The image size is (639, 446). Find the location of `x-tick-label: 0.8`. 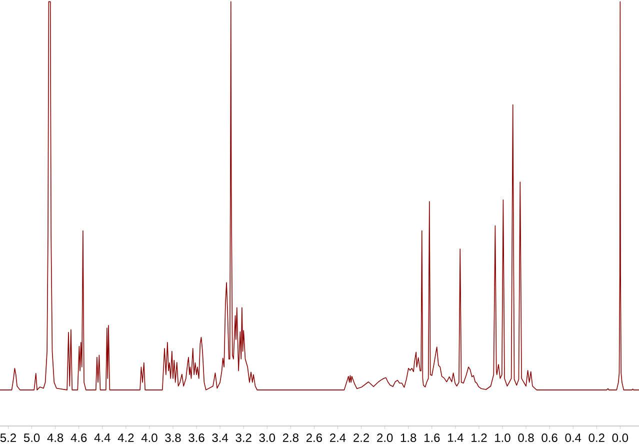

x-tick-label: 0.8 is located at coordinates (526, 438).